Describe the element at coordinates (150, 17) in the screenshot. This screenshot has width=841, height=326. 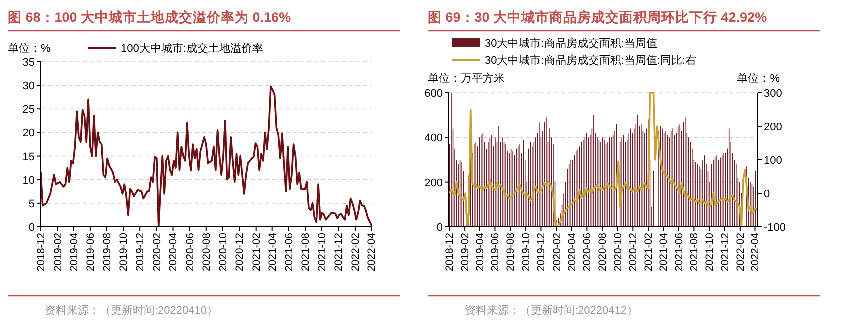
I see `chart-title: 图 68：100 大中城市土地成交溢价率为 0.16%` at that location.